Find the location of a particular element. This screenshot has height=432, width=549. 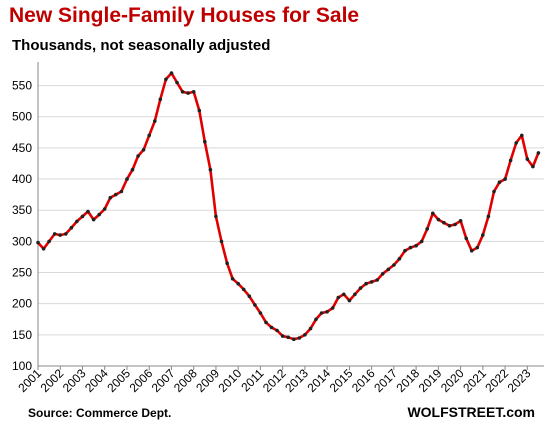

x-tick-label: 2023 is located at coordinates (519, 380).